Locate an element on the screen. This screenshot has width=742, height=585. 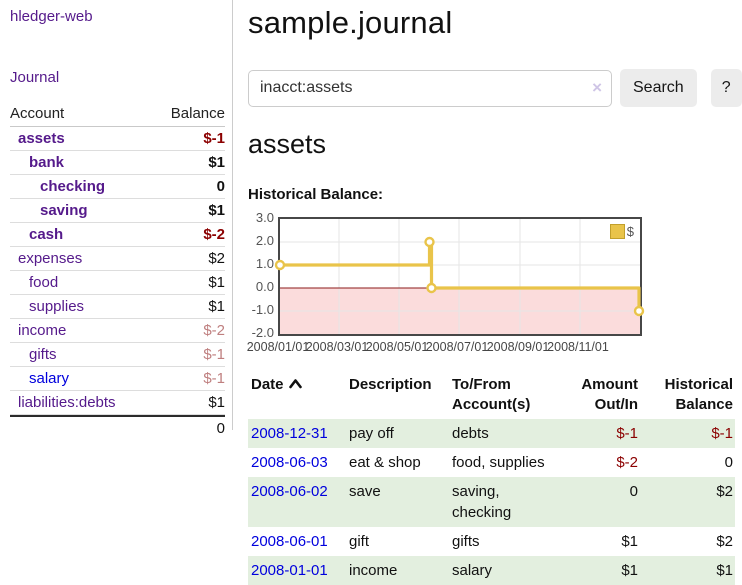
register-header-balance: Historical Balance is located at coordinates (698, 394).